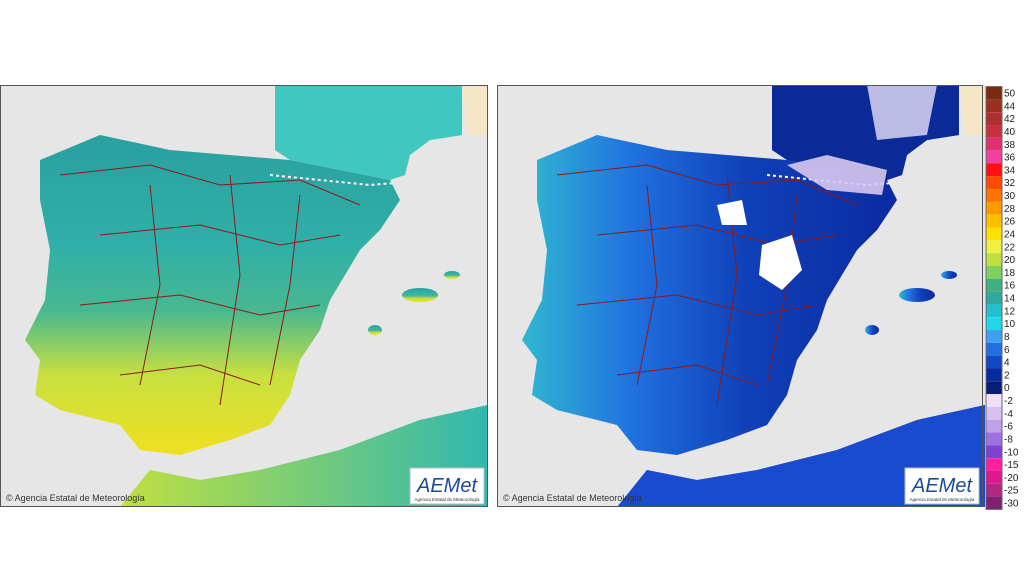  I want to click on legend-frame, so click(994, 298).